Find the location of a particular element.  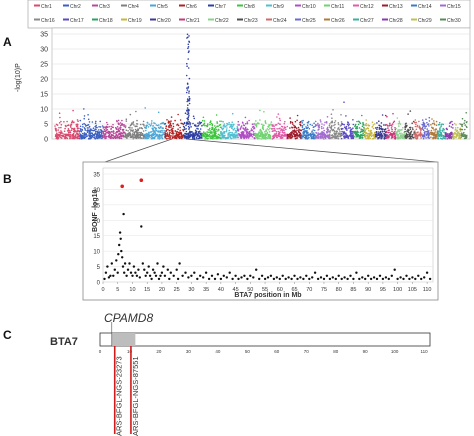

legend-entry: Chr5 is located at coordinates (162, 7).